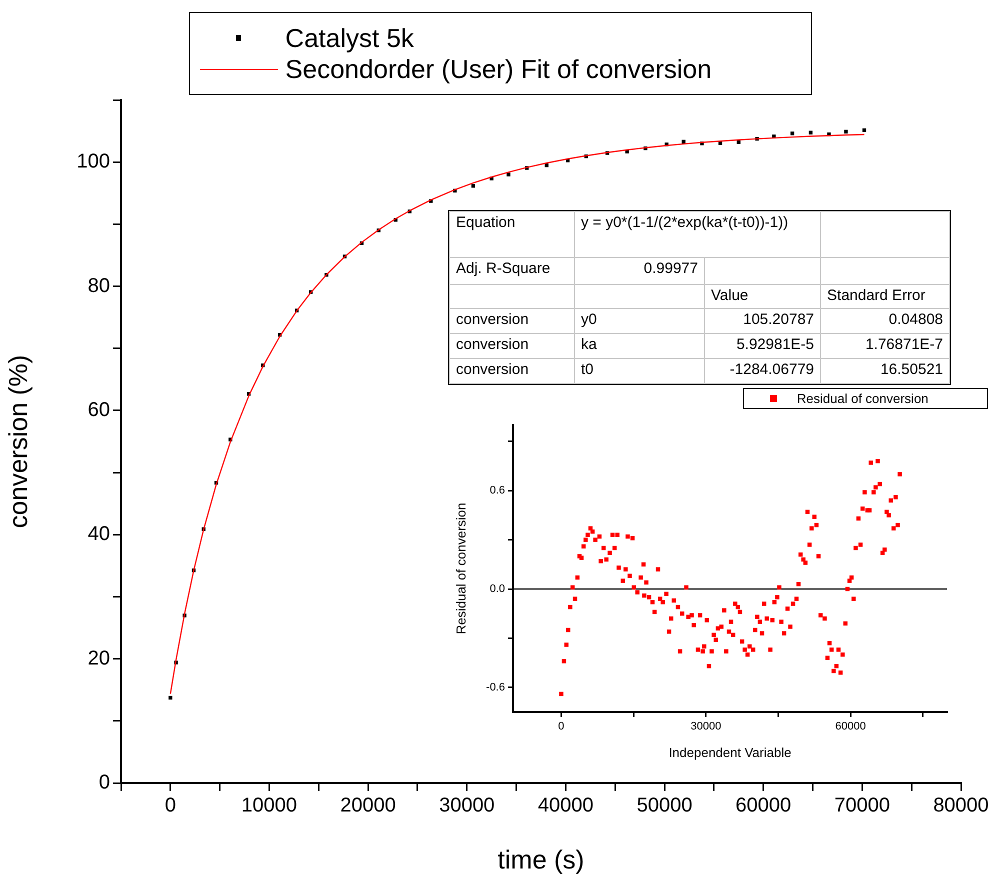  Describe the element at coordinates (639, 321) in the screenshot. I see `annotation: y0` at that location.